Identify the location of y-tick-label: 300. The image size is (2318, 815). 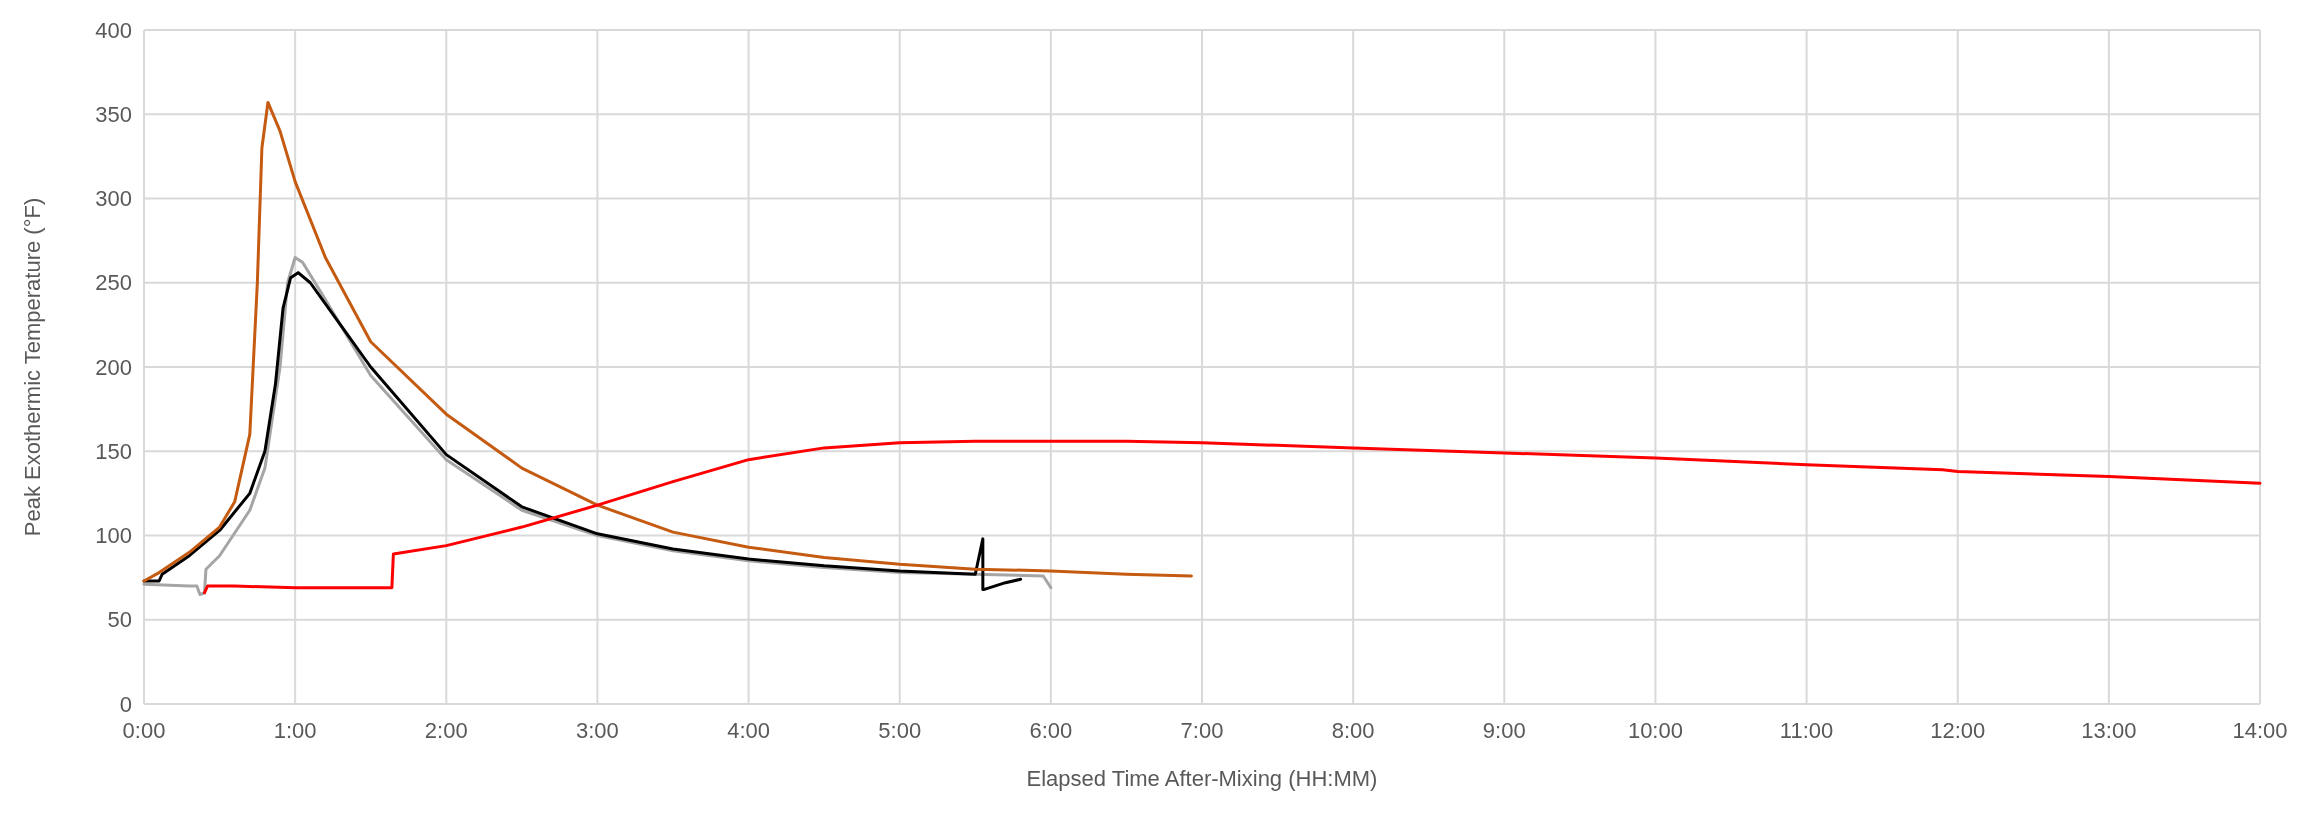
(113, 199).